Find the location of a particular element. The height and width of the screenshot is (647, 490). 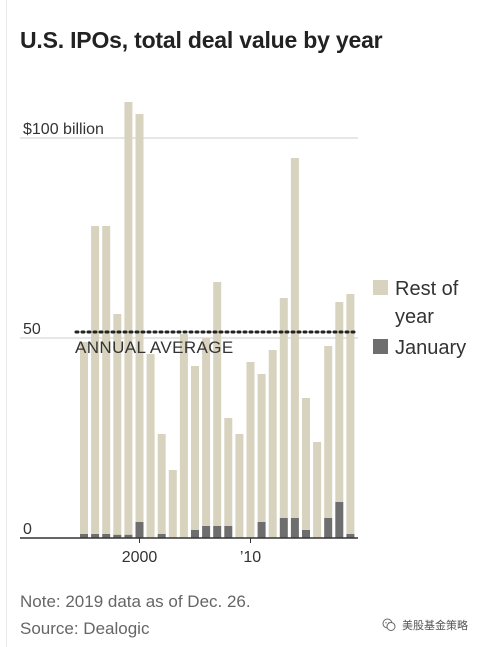

wechat-icon is located at coordinates (389, 624).